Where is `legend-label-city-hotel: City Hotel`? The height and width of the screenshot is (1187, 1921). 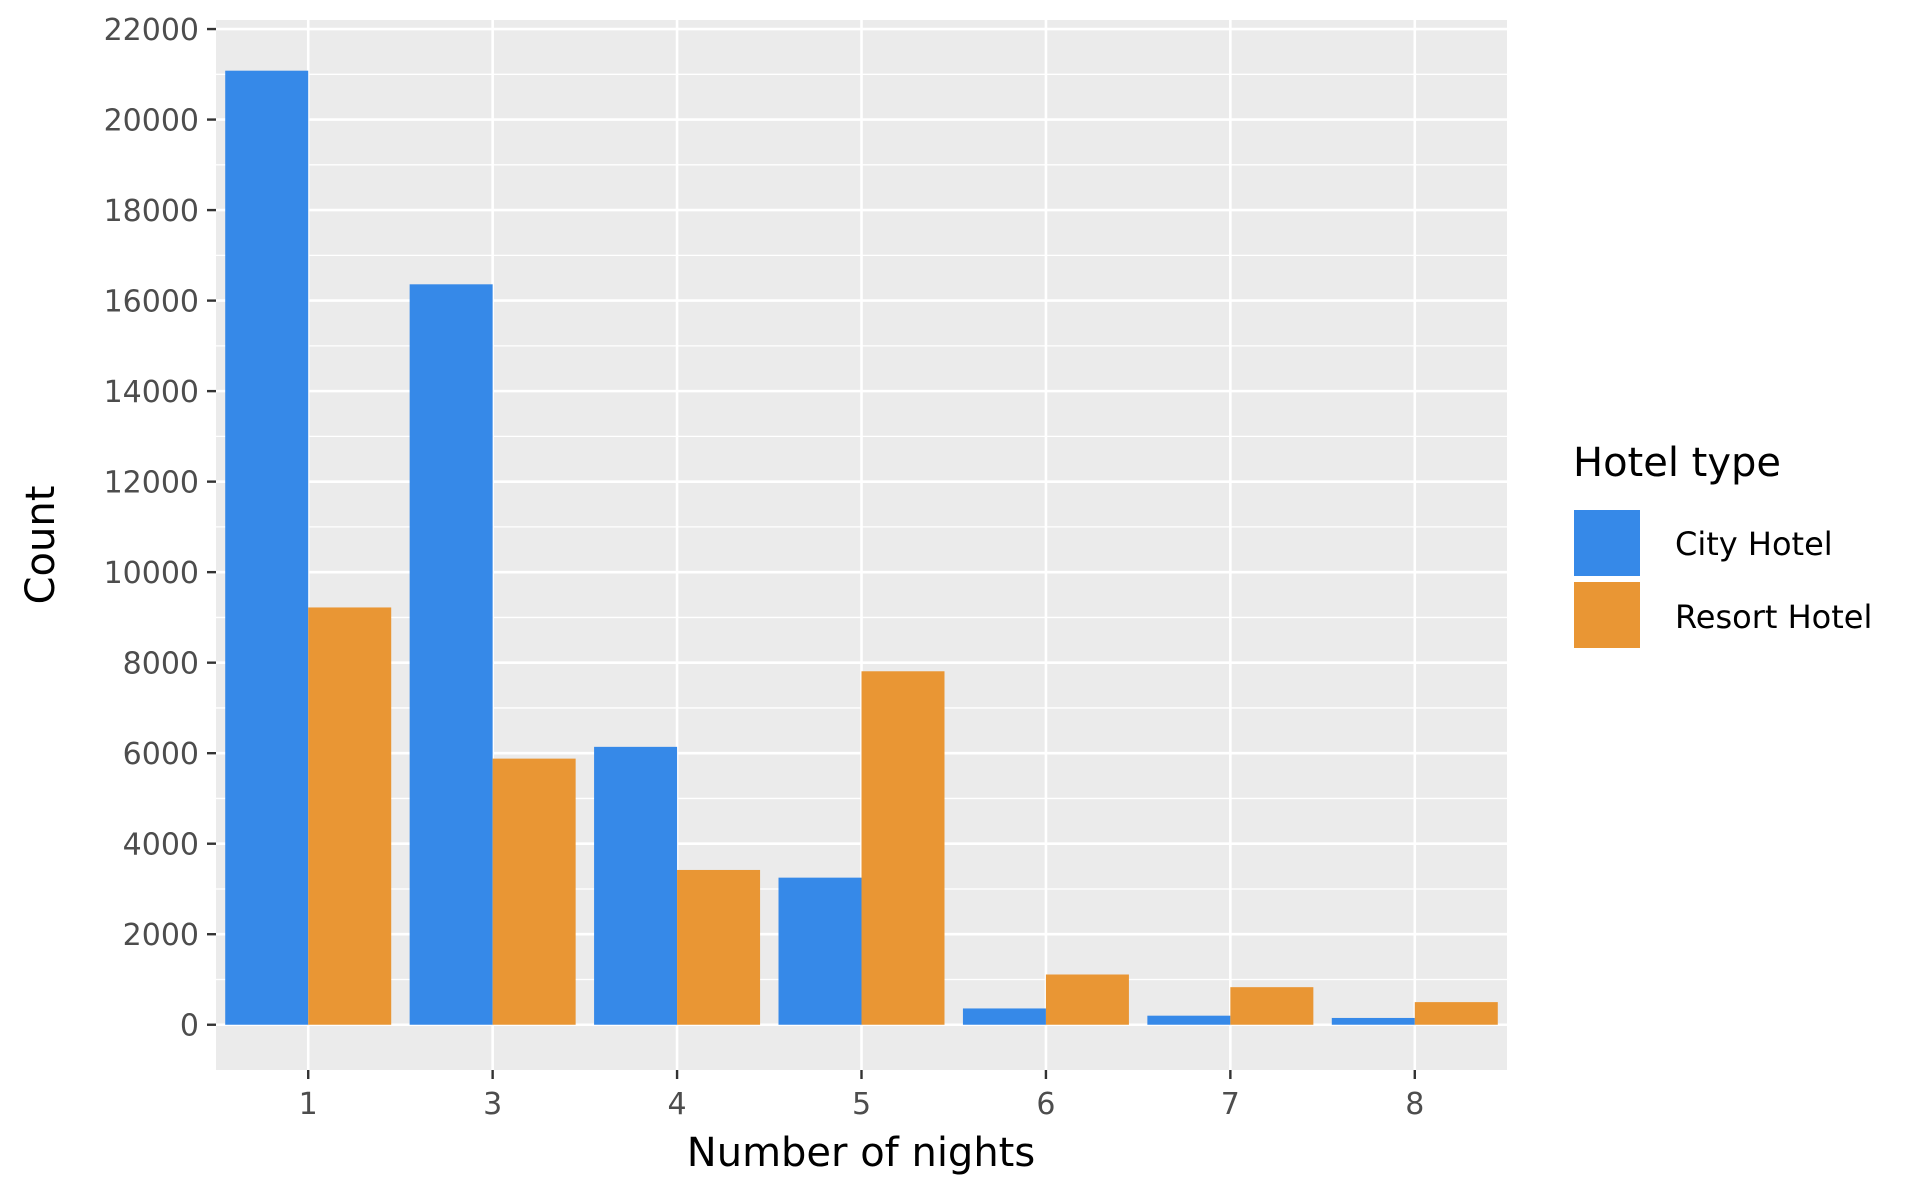 legend-label-city-hotel: City Hotel is located at coordinates (1754, 544).